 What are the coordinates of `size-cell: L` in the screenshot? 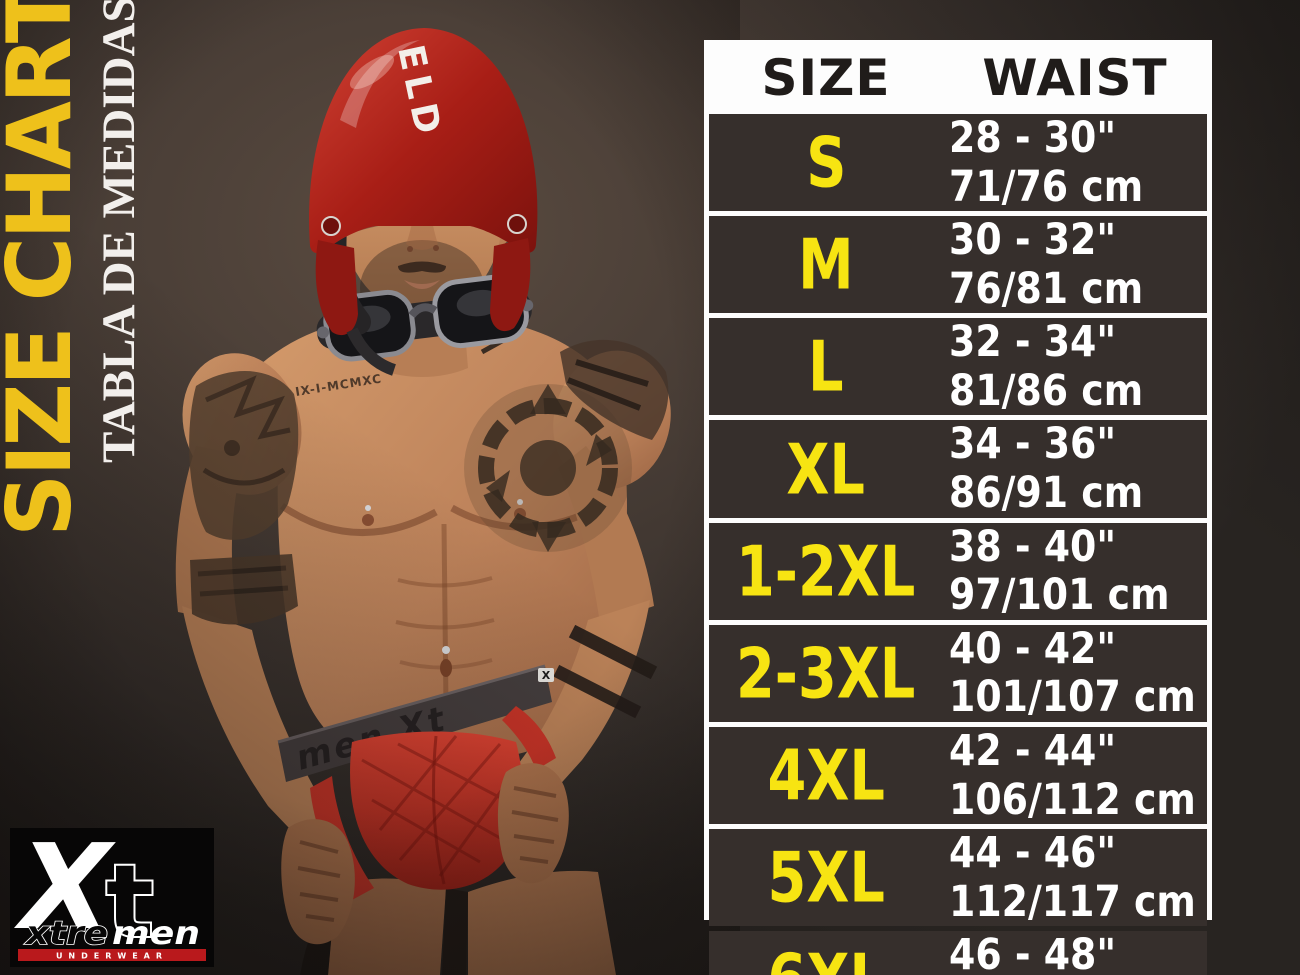 It's located at (826, 366).